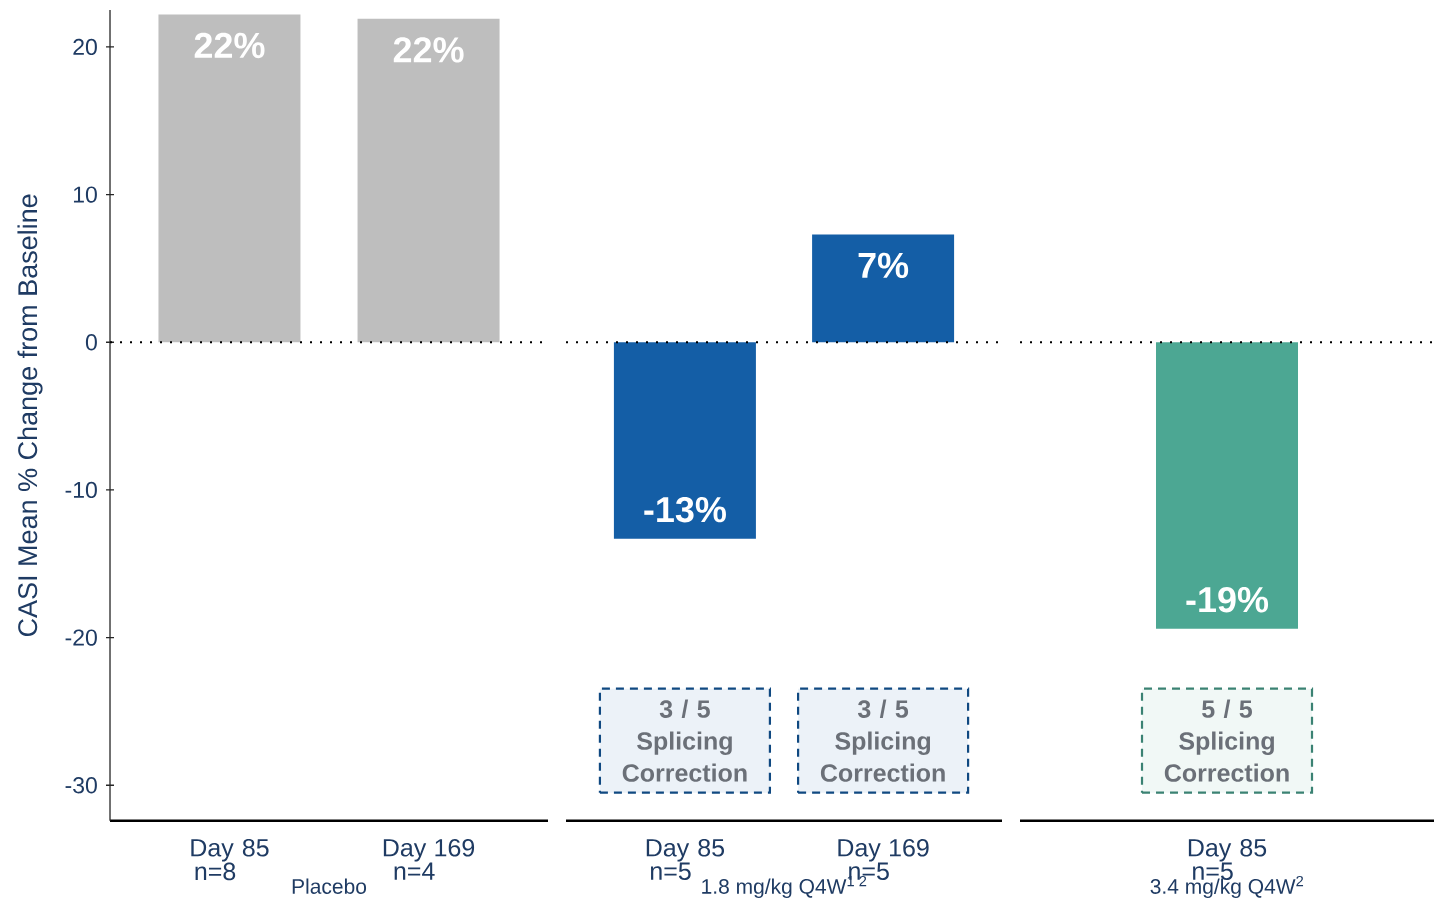 The height and width of the screenshot is (899, 1436). What do you see at coordinates (91, 342) in the screenshot?
I see `y-tick-label: 0` at bounding box center [91, 342].